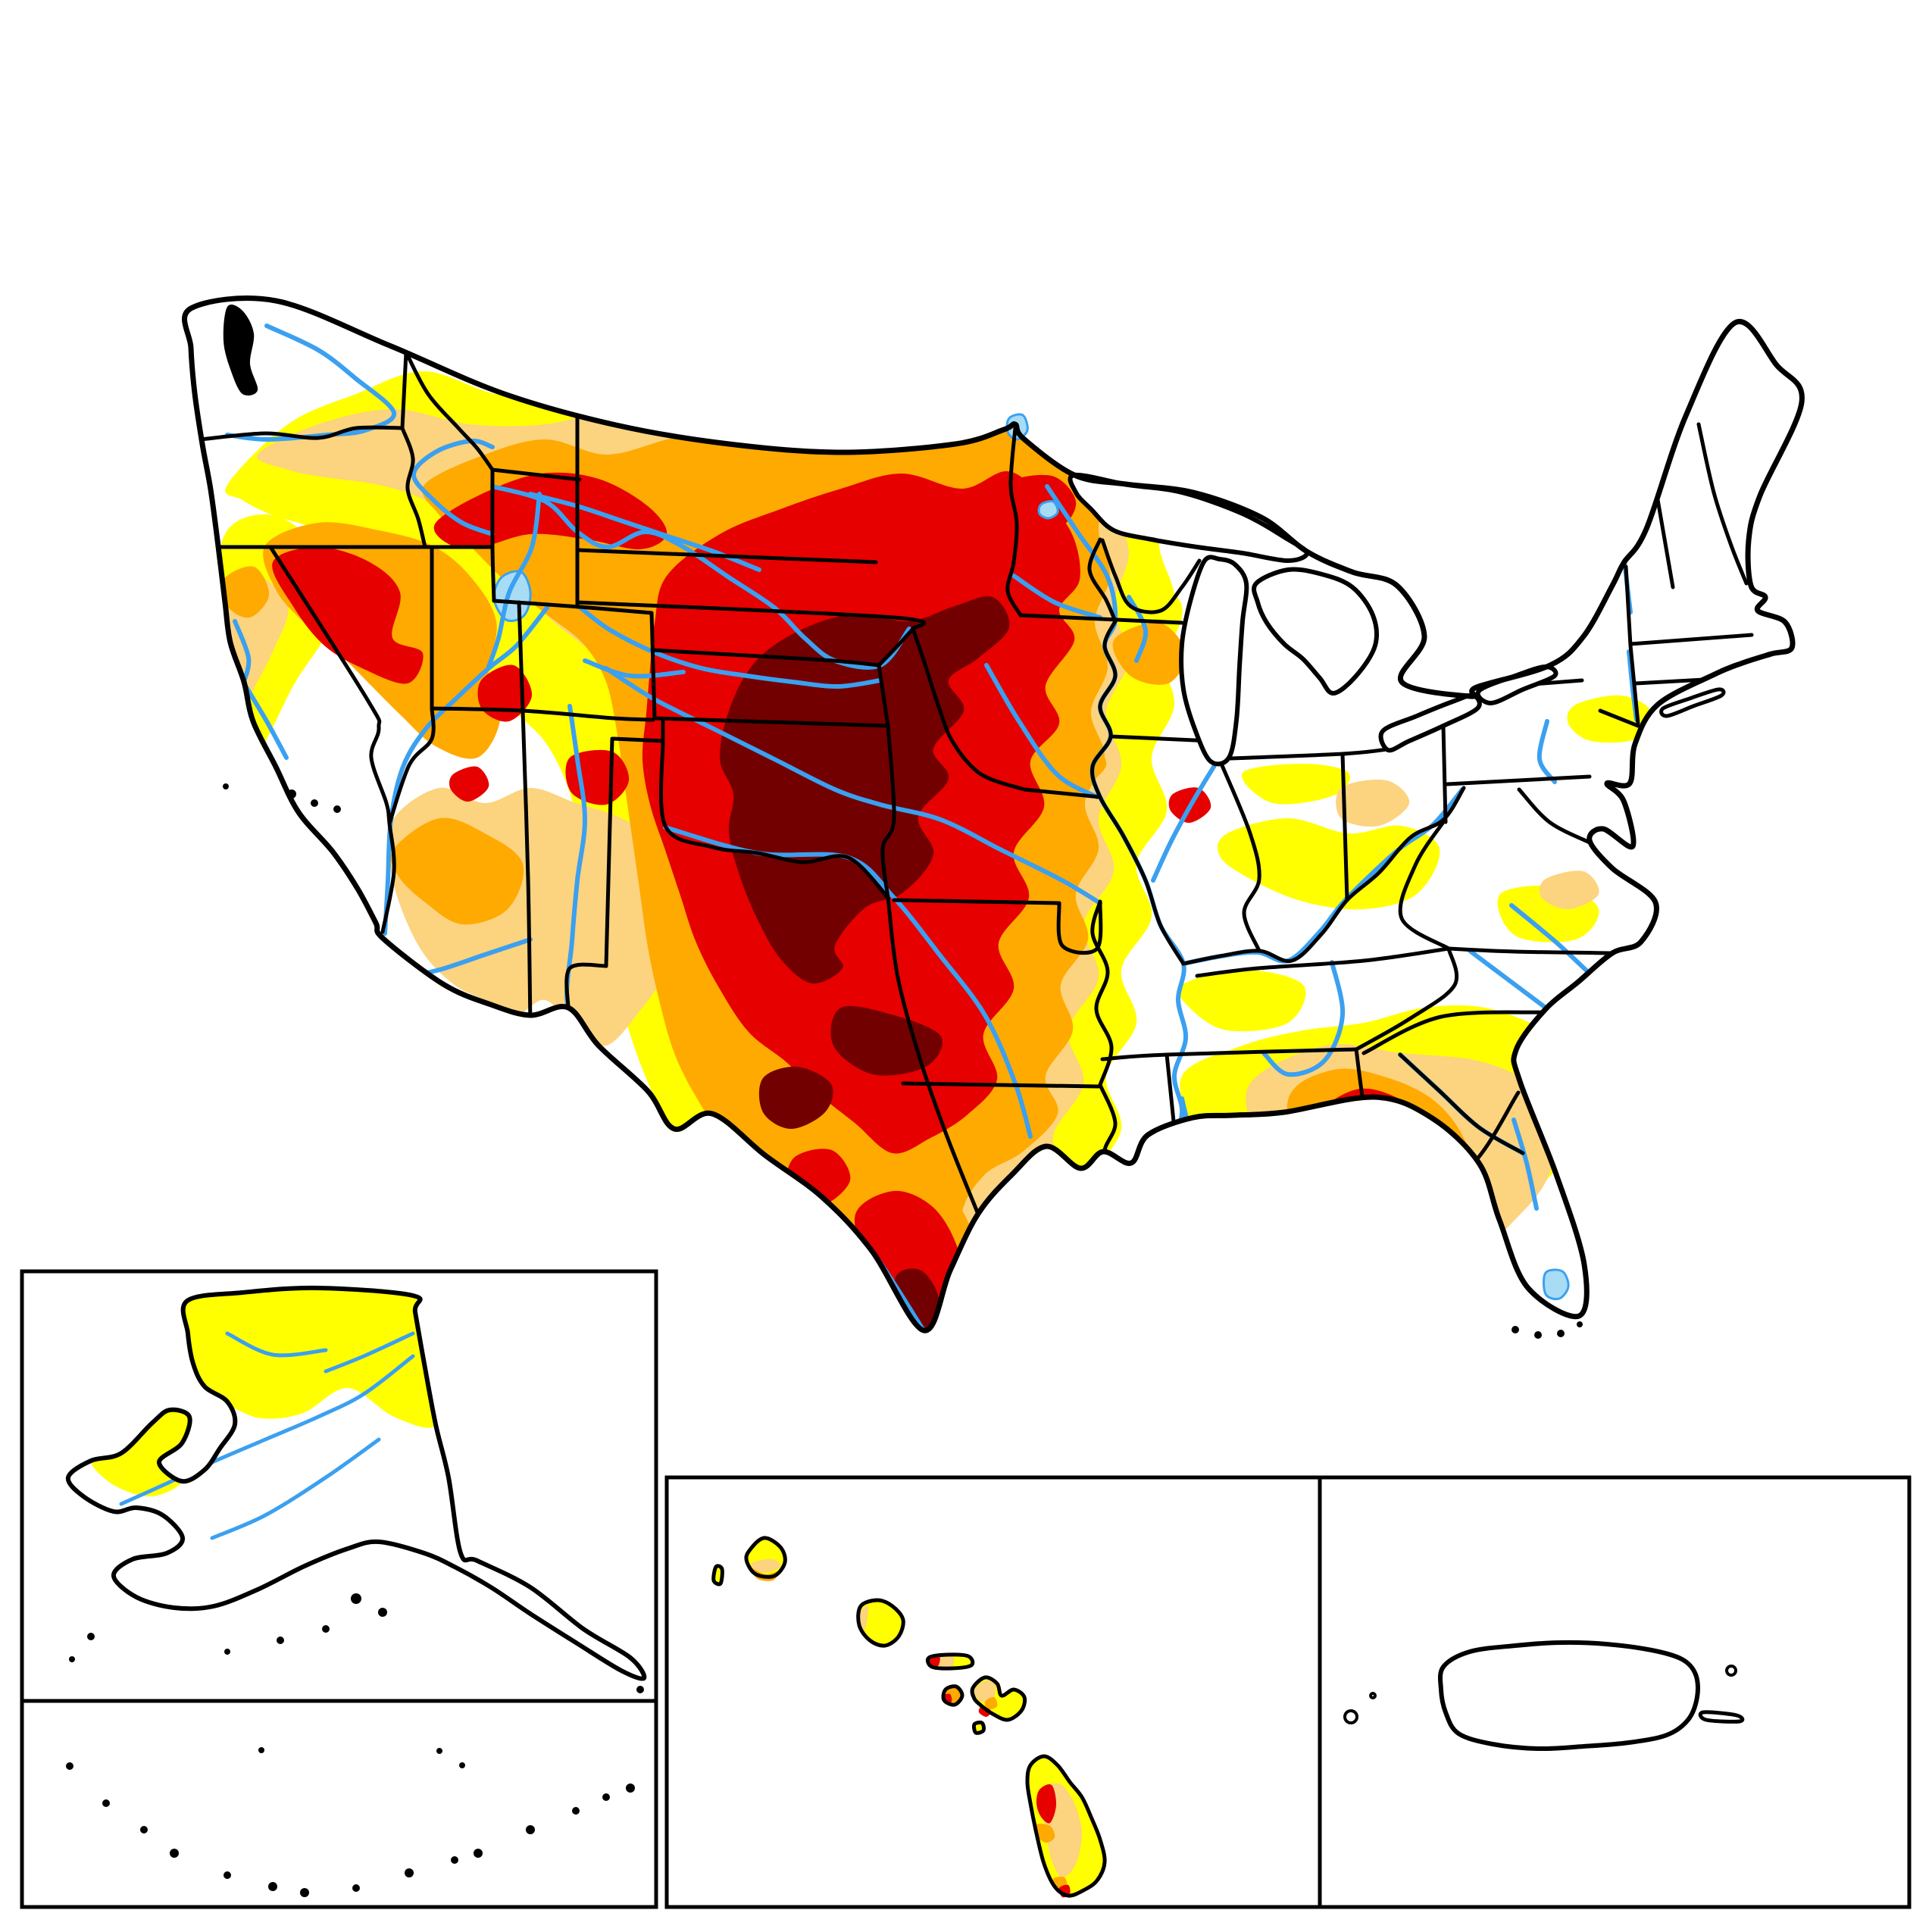 The image size is (1932, 1932). I want to click on drought-d4-d4-georgia, so click(1394, 1174).